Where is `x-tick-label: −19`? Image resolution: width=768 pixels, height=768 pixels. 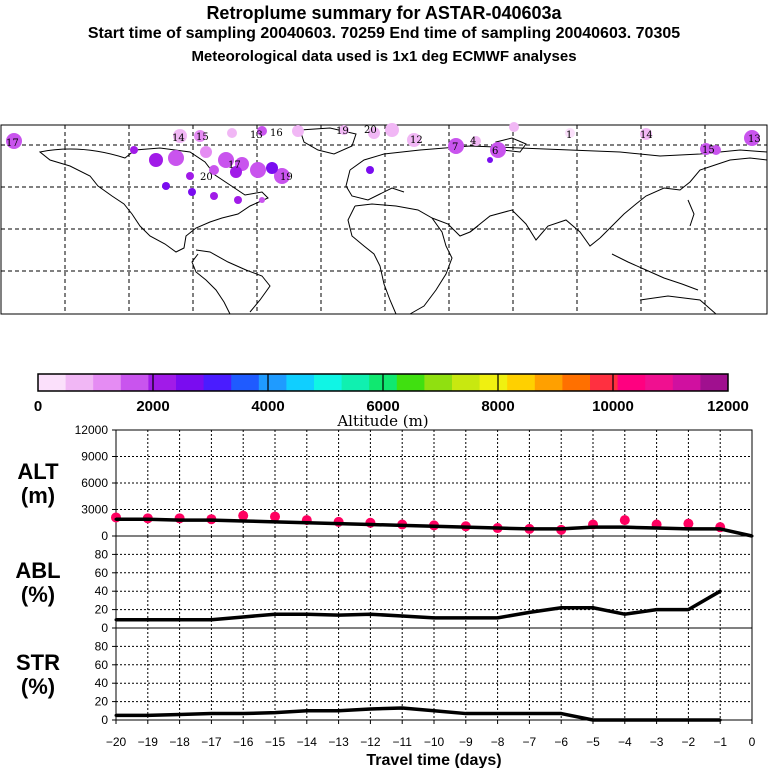 x-tick-label: −19 is located at coordinates (148, 742).